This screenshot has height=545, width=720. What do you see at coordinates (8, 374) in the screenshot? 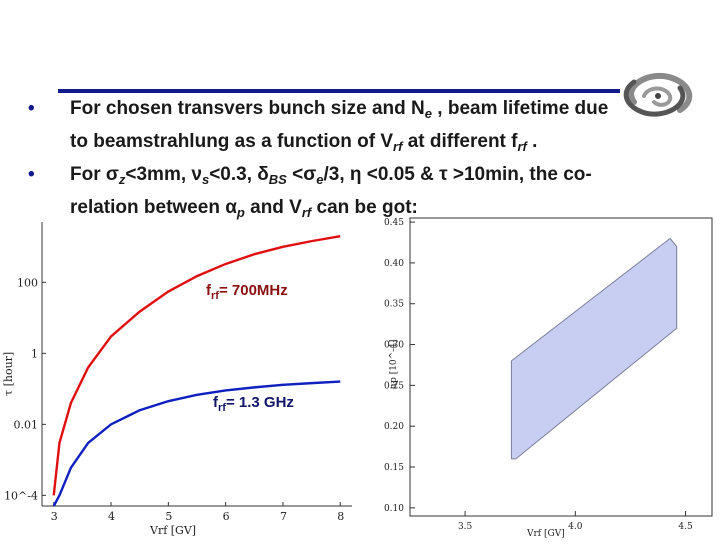
I see `y-axis-label: τ [hour]` at bounding box center [8, 374].